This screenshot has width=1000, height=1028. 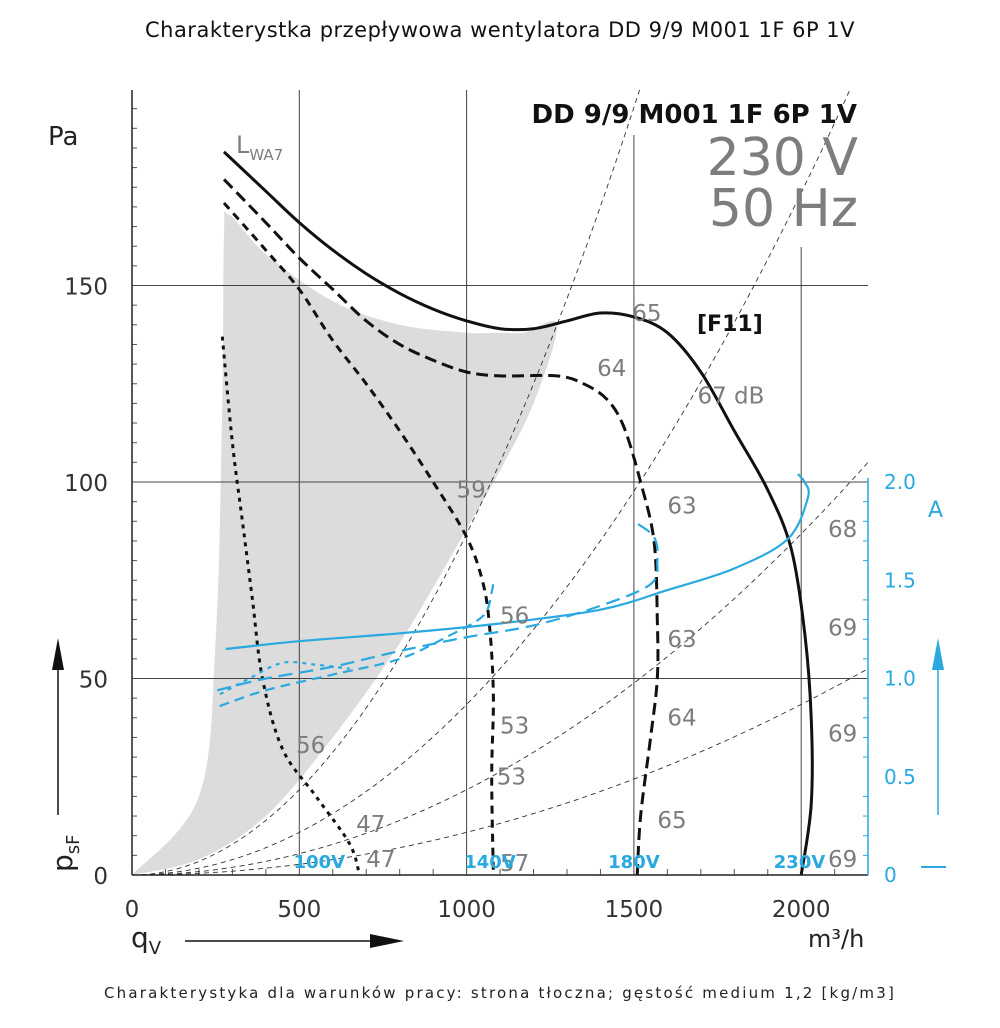 I want to click on x-axis-arrow, so click(x=294, y=941).